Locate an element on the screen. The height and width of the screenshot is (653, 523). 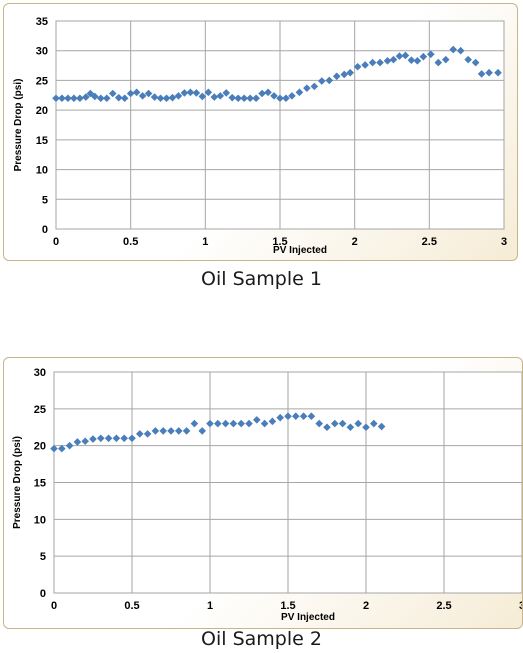
x-tick-label: 3 is located at coordinates (521, 606).